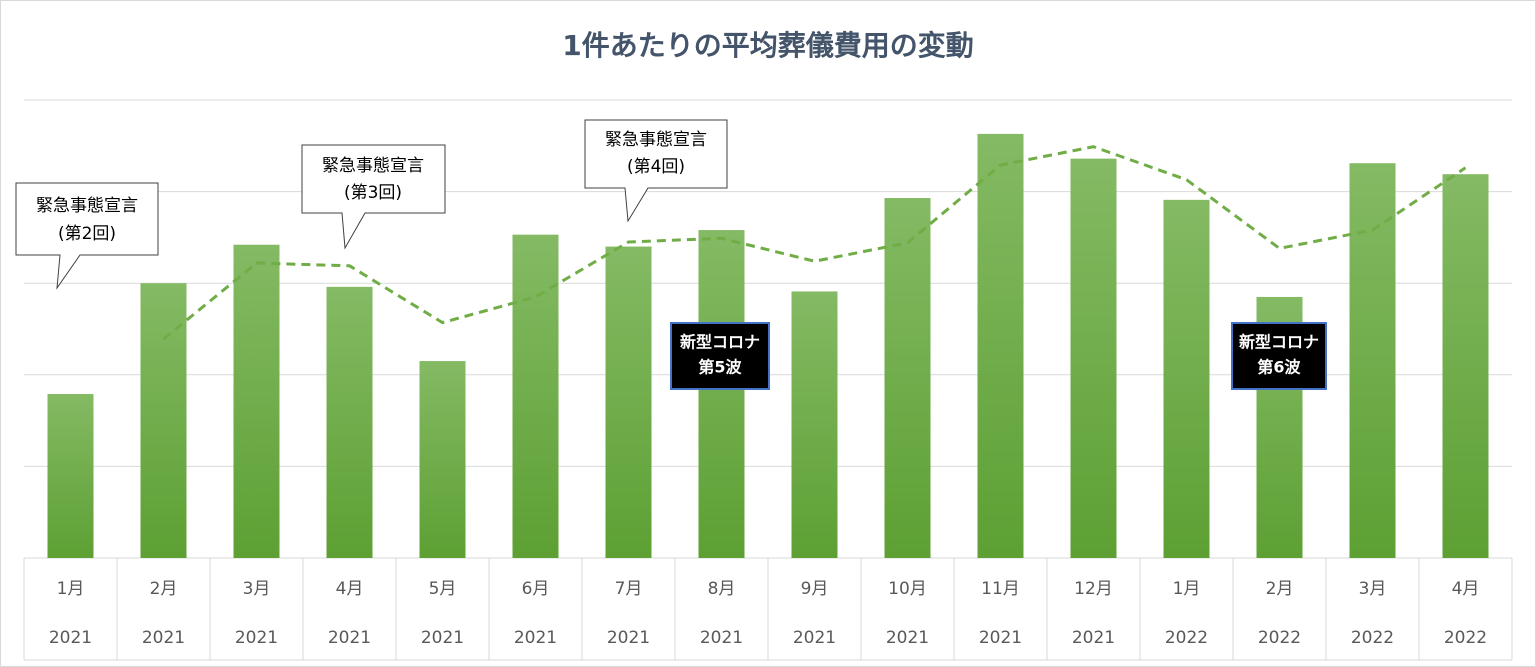  What do you see at coordinates (767, 45) in the screenshot?
I see `chart-title: 1件あたりの平均葬儀費用の変動` at bounding box center [767, 45].